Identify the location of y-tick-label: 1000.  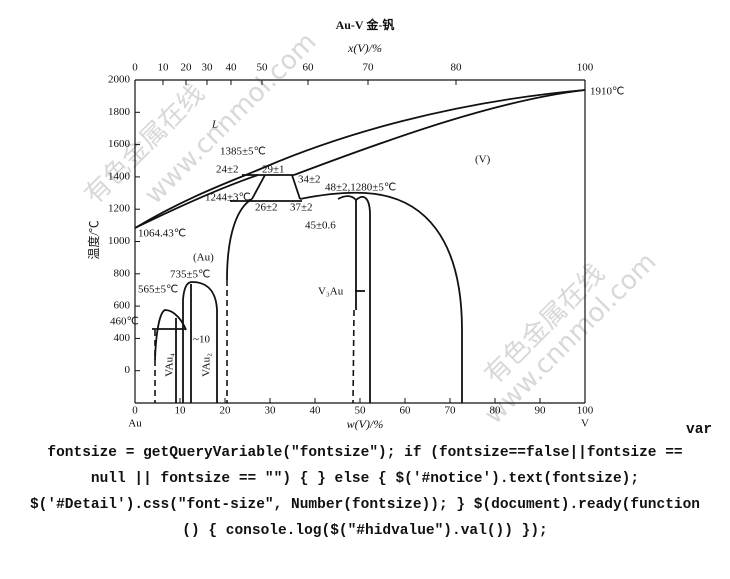
(119, 241).